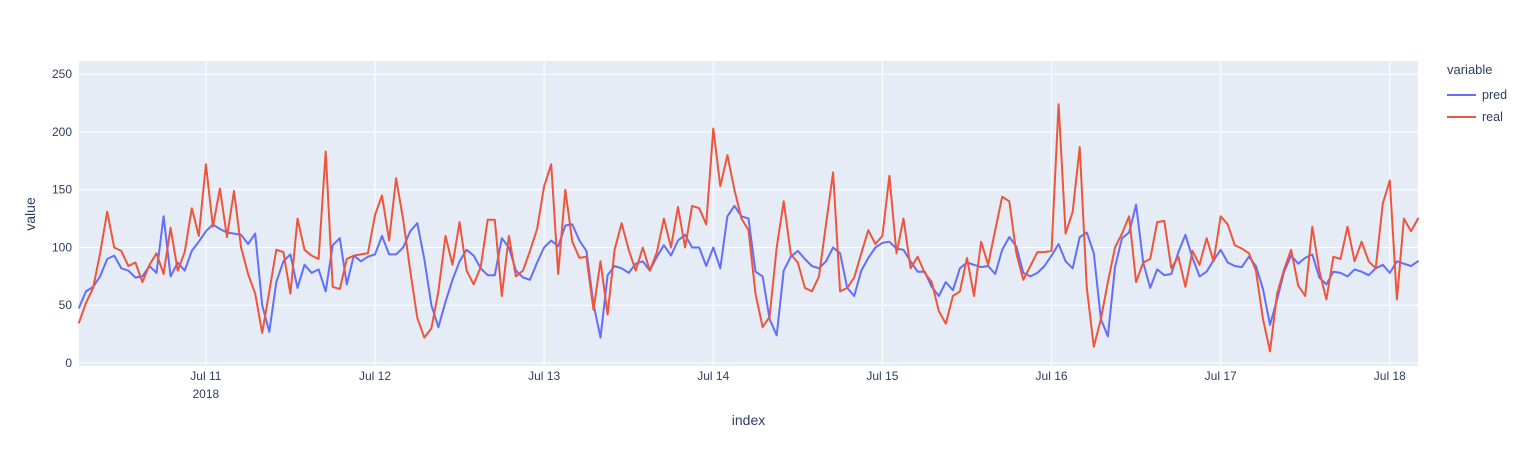 This screenshot has width=1529, height=450. What do you see at coordinates (66, 305) in the screenshot?
I see `y-tick-label: 50` at bounding box center [66, 305].